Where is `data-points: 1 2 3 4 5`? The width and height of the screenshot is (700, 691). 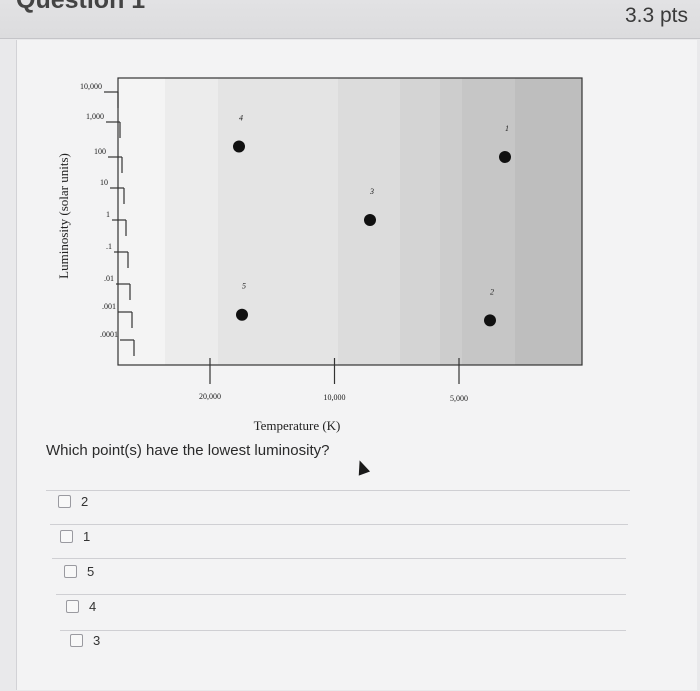 data-points: 1 2 3 4 5 is located at coordinates (372, 220).